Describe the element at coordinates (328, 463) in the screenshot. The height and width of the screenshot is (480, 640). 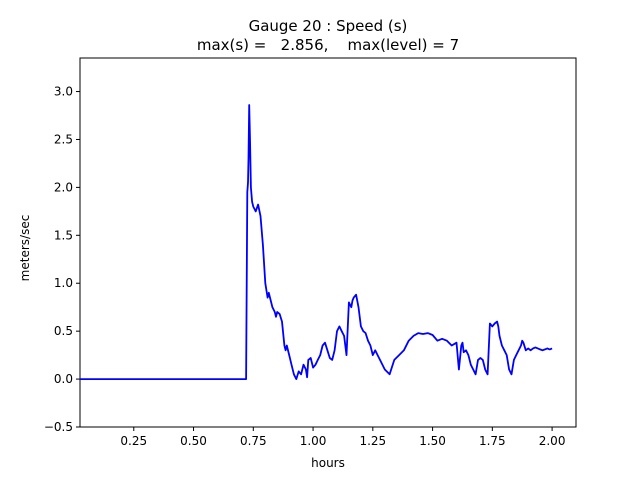
I see `x-axis-label: hours` at that location.